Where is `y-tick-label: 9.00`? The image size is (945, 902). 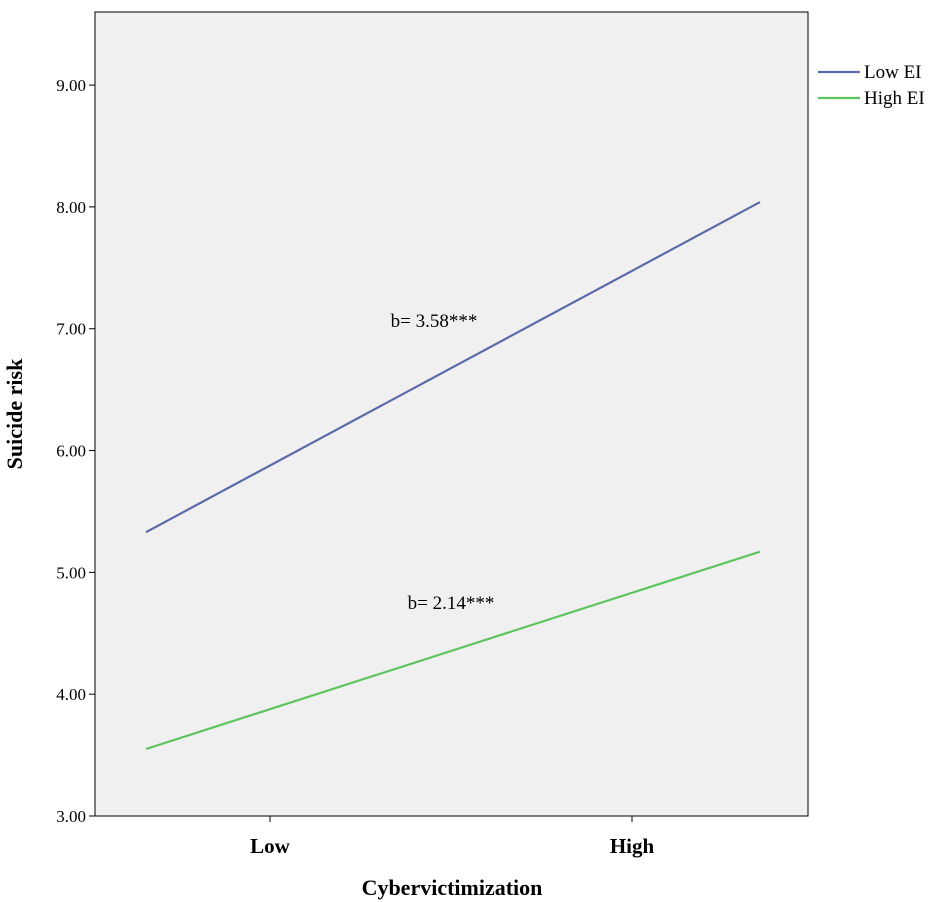 y-tick-label: 9.00 is located at coordinates (71, 85).